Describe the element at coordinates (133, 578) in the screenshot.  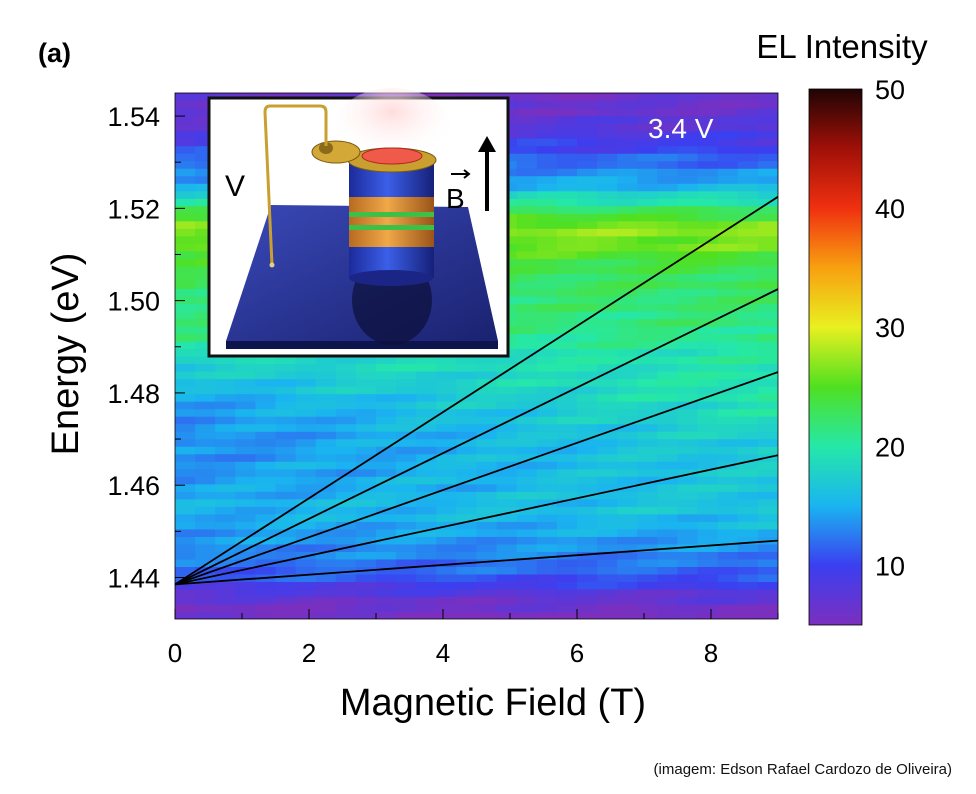
I see `y-tick-label: 1.44` at that location.